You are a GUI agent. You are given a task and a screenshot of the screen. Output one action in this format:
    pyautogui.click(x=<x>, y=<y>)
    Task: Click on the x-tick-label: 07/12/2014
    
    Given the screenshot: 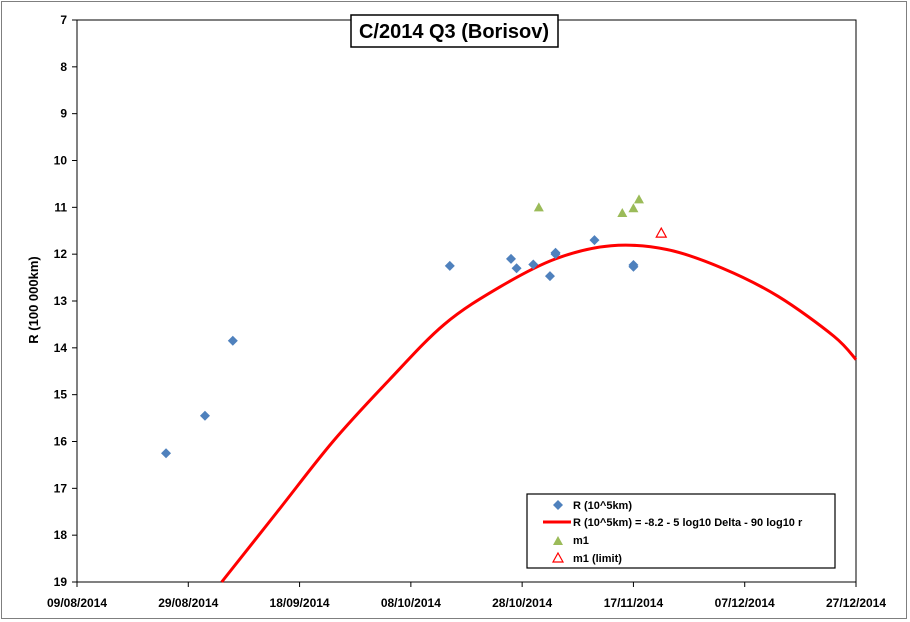 What is the action you would take?
    pyautogui.click(x=745, y=603)
    